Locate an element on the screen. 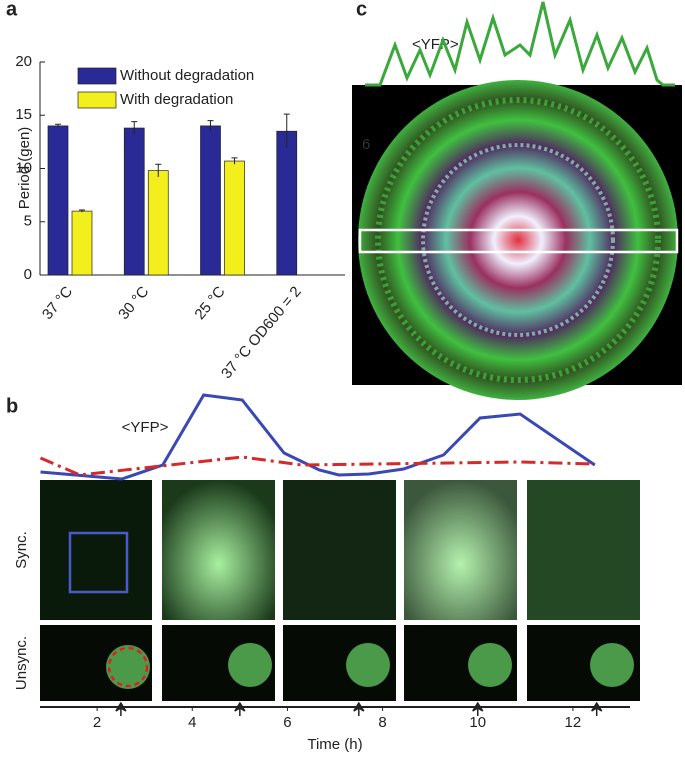 Image resolution: width=685 pixels, height=768 pixels. faint-label: 6 is located at coordinates (366, 144).